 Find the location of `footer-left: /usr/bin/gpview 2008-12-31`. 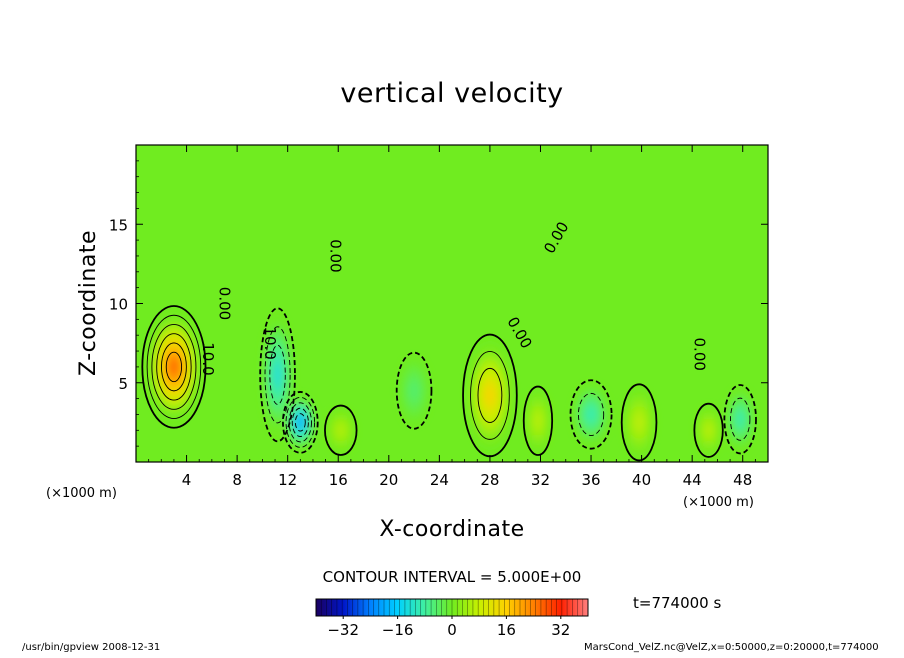

footer-left: /usr/bin/gpview 2008-12-31 is located at coordinates (91, 647).